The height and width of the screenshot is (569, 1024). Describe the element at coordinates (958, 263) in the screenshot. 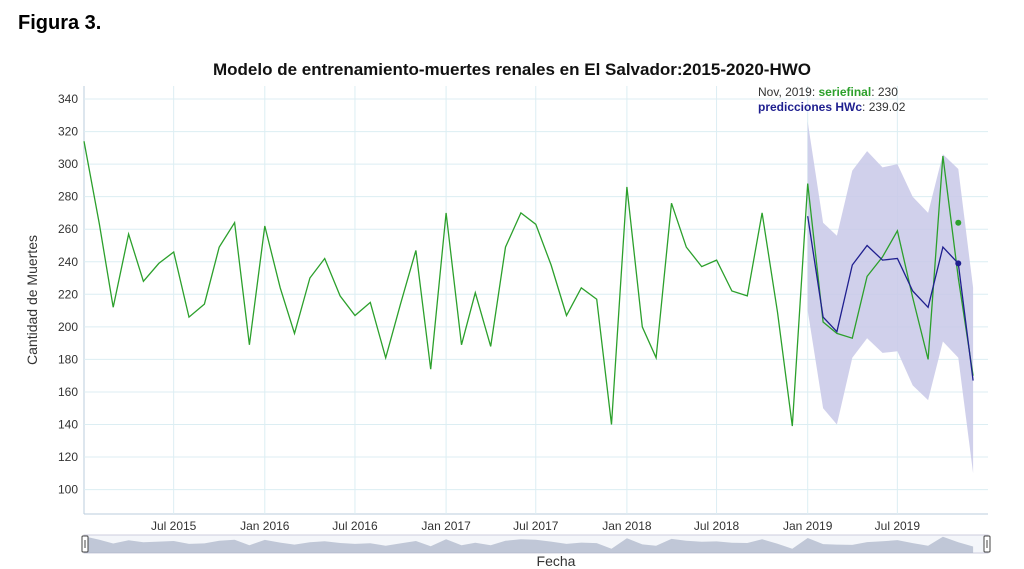

I see `hover-point-predicciones` at that location.